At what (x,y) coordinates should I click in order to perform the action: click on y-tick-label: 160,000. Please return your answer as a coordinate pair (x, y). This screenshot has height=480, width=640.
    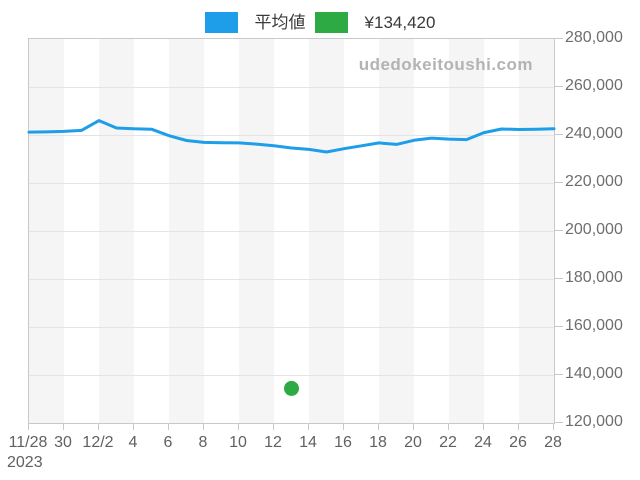
    Looking at the image, I should click on (594, 325).